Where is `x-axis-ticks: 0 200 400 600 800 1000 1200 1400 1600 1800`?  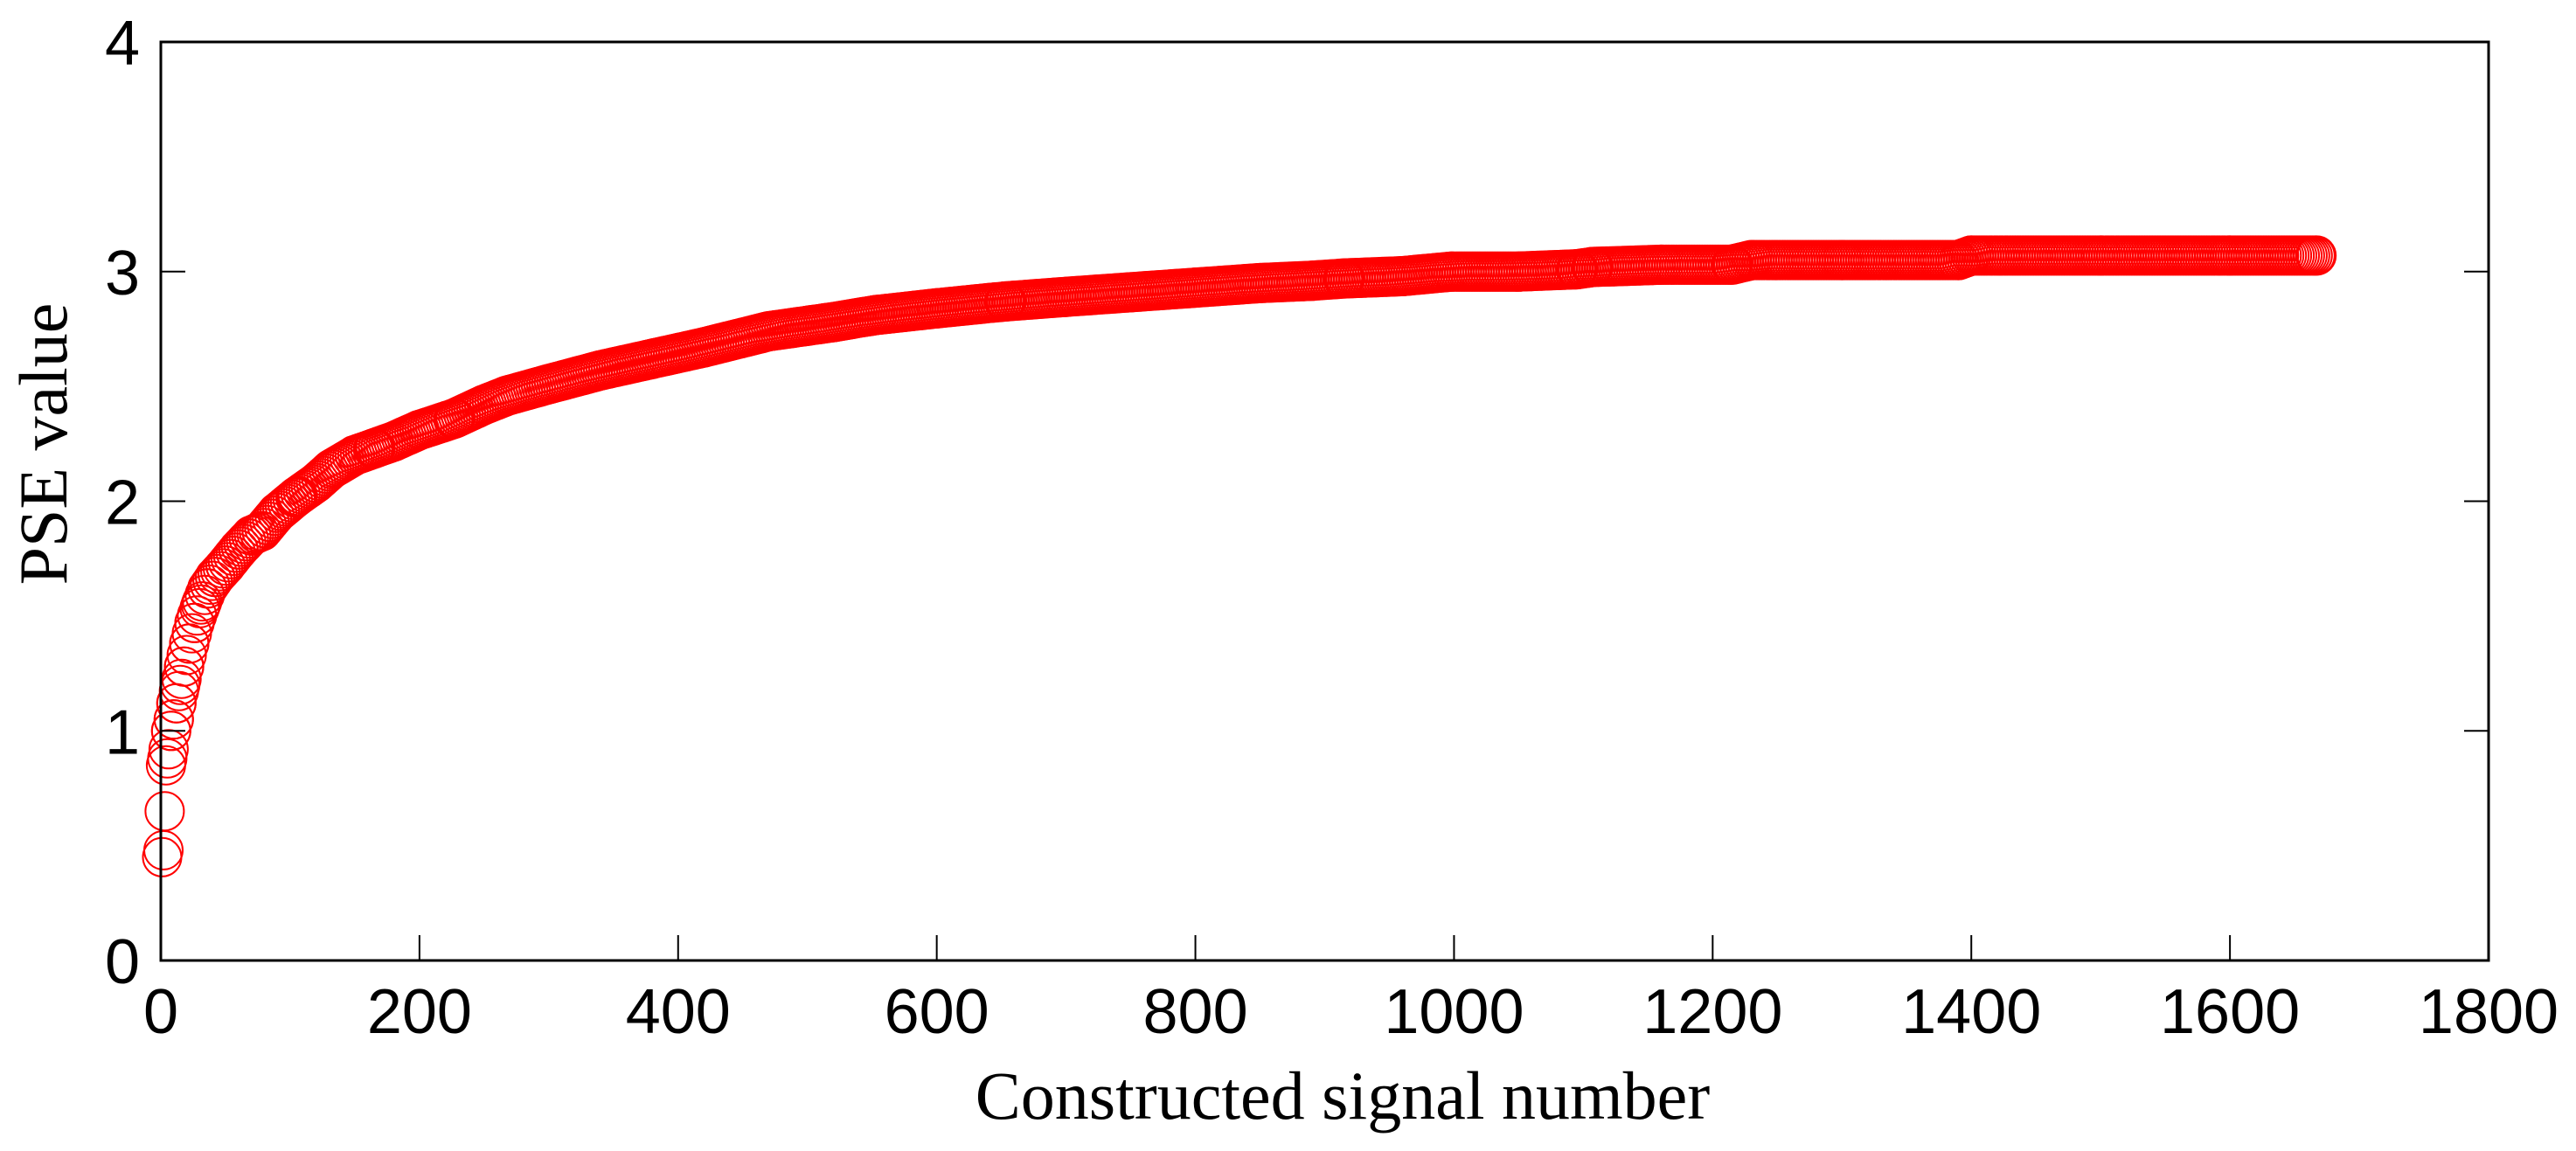 x-axis-ticks: 0 200 400 600 800 1000 1200 1400 1600 1800 is located at coordinates (1351, 991).